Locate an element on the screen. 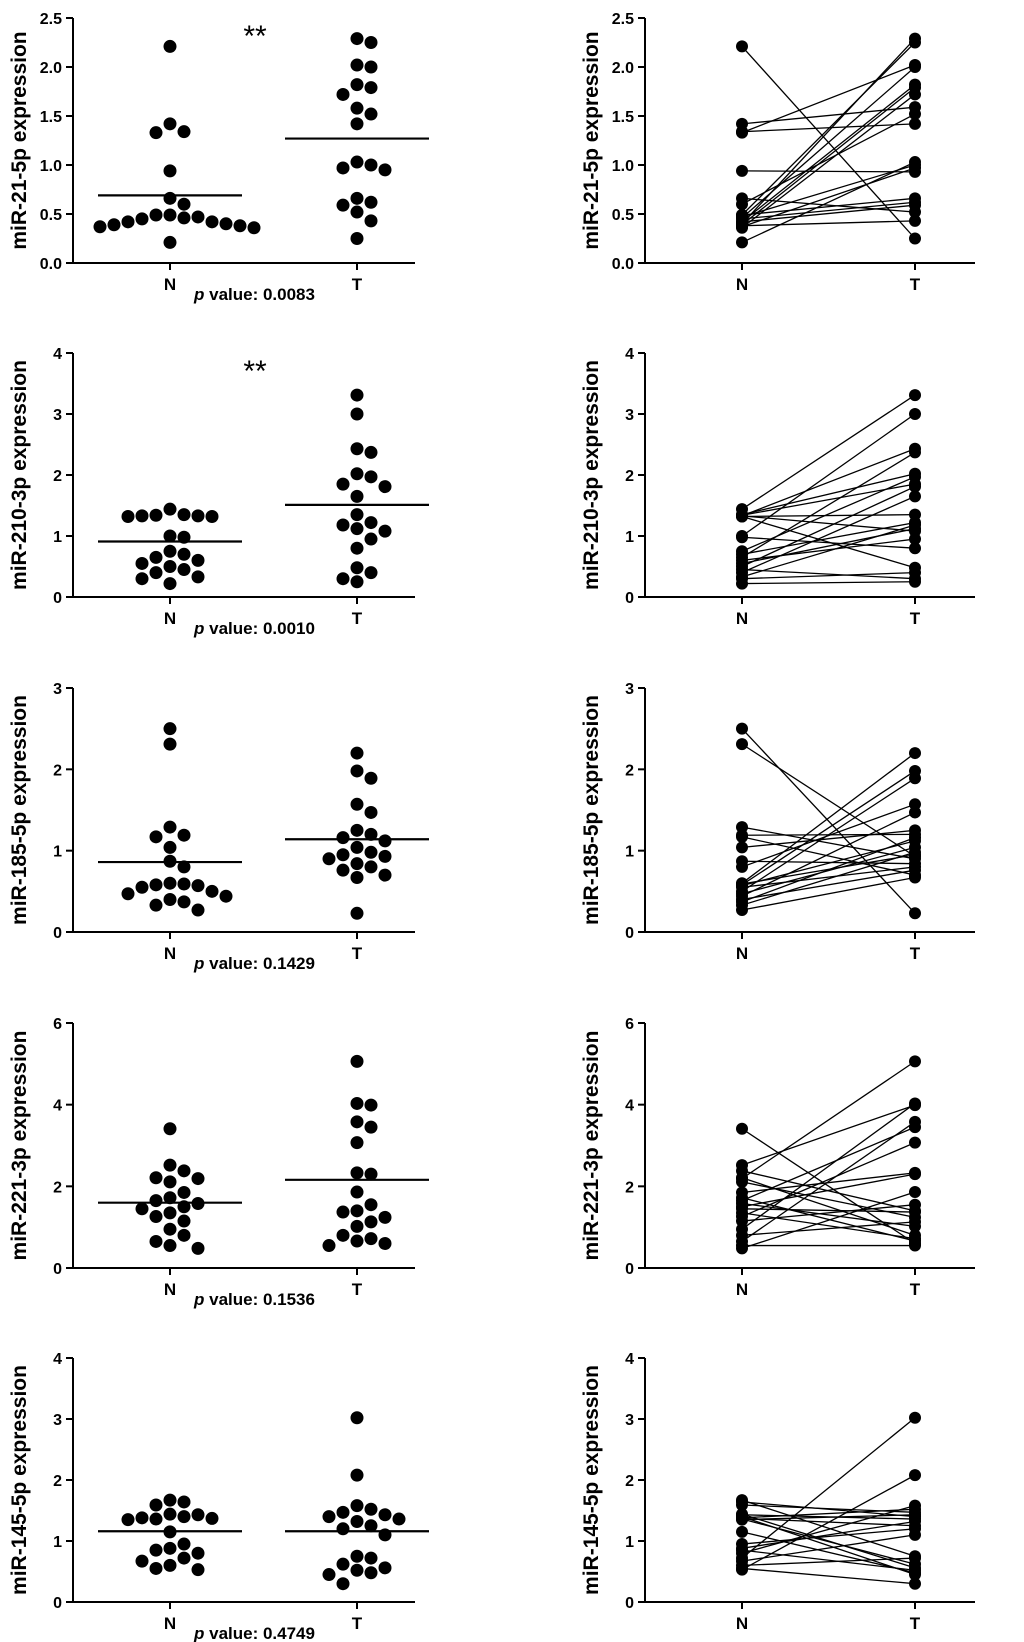 The height and width of the screenshot is (1642, 1024). p-symbol: p is located at coordinates (198, 294).